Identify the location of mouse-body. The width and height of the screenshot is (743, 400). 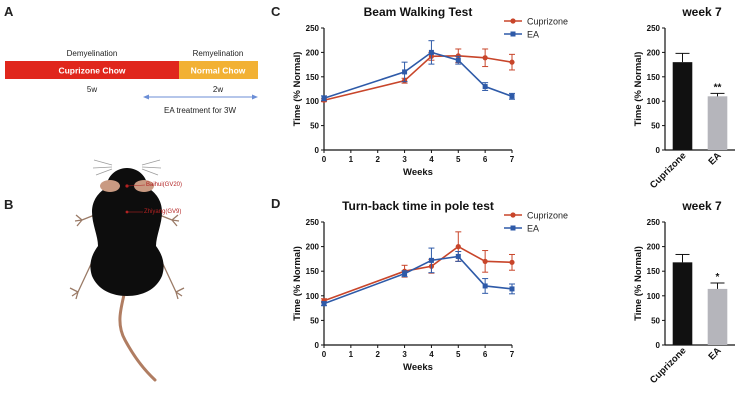
(127, 232).